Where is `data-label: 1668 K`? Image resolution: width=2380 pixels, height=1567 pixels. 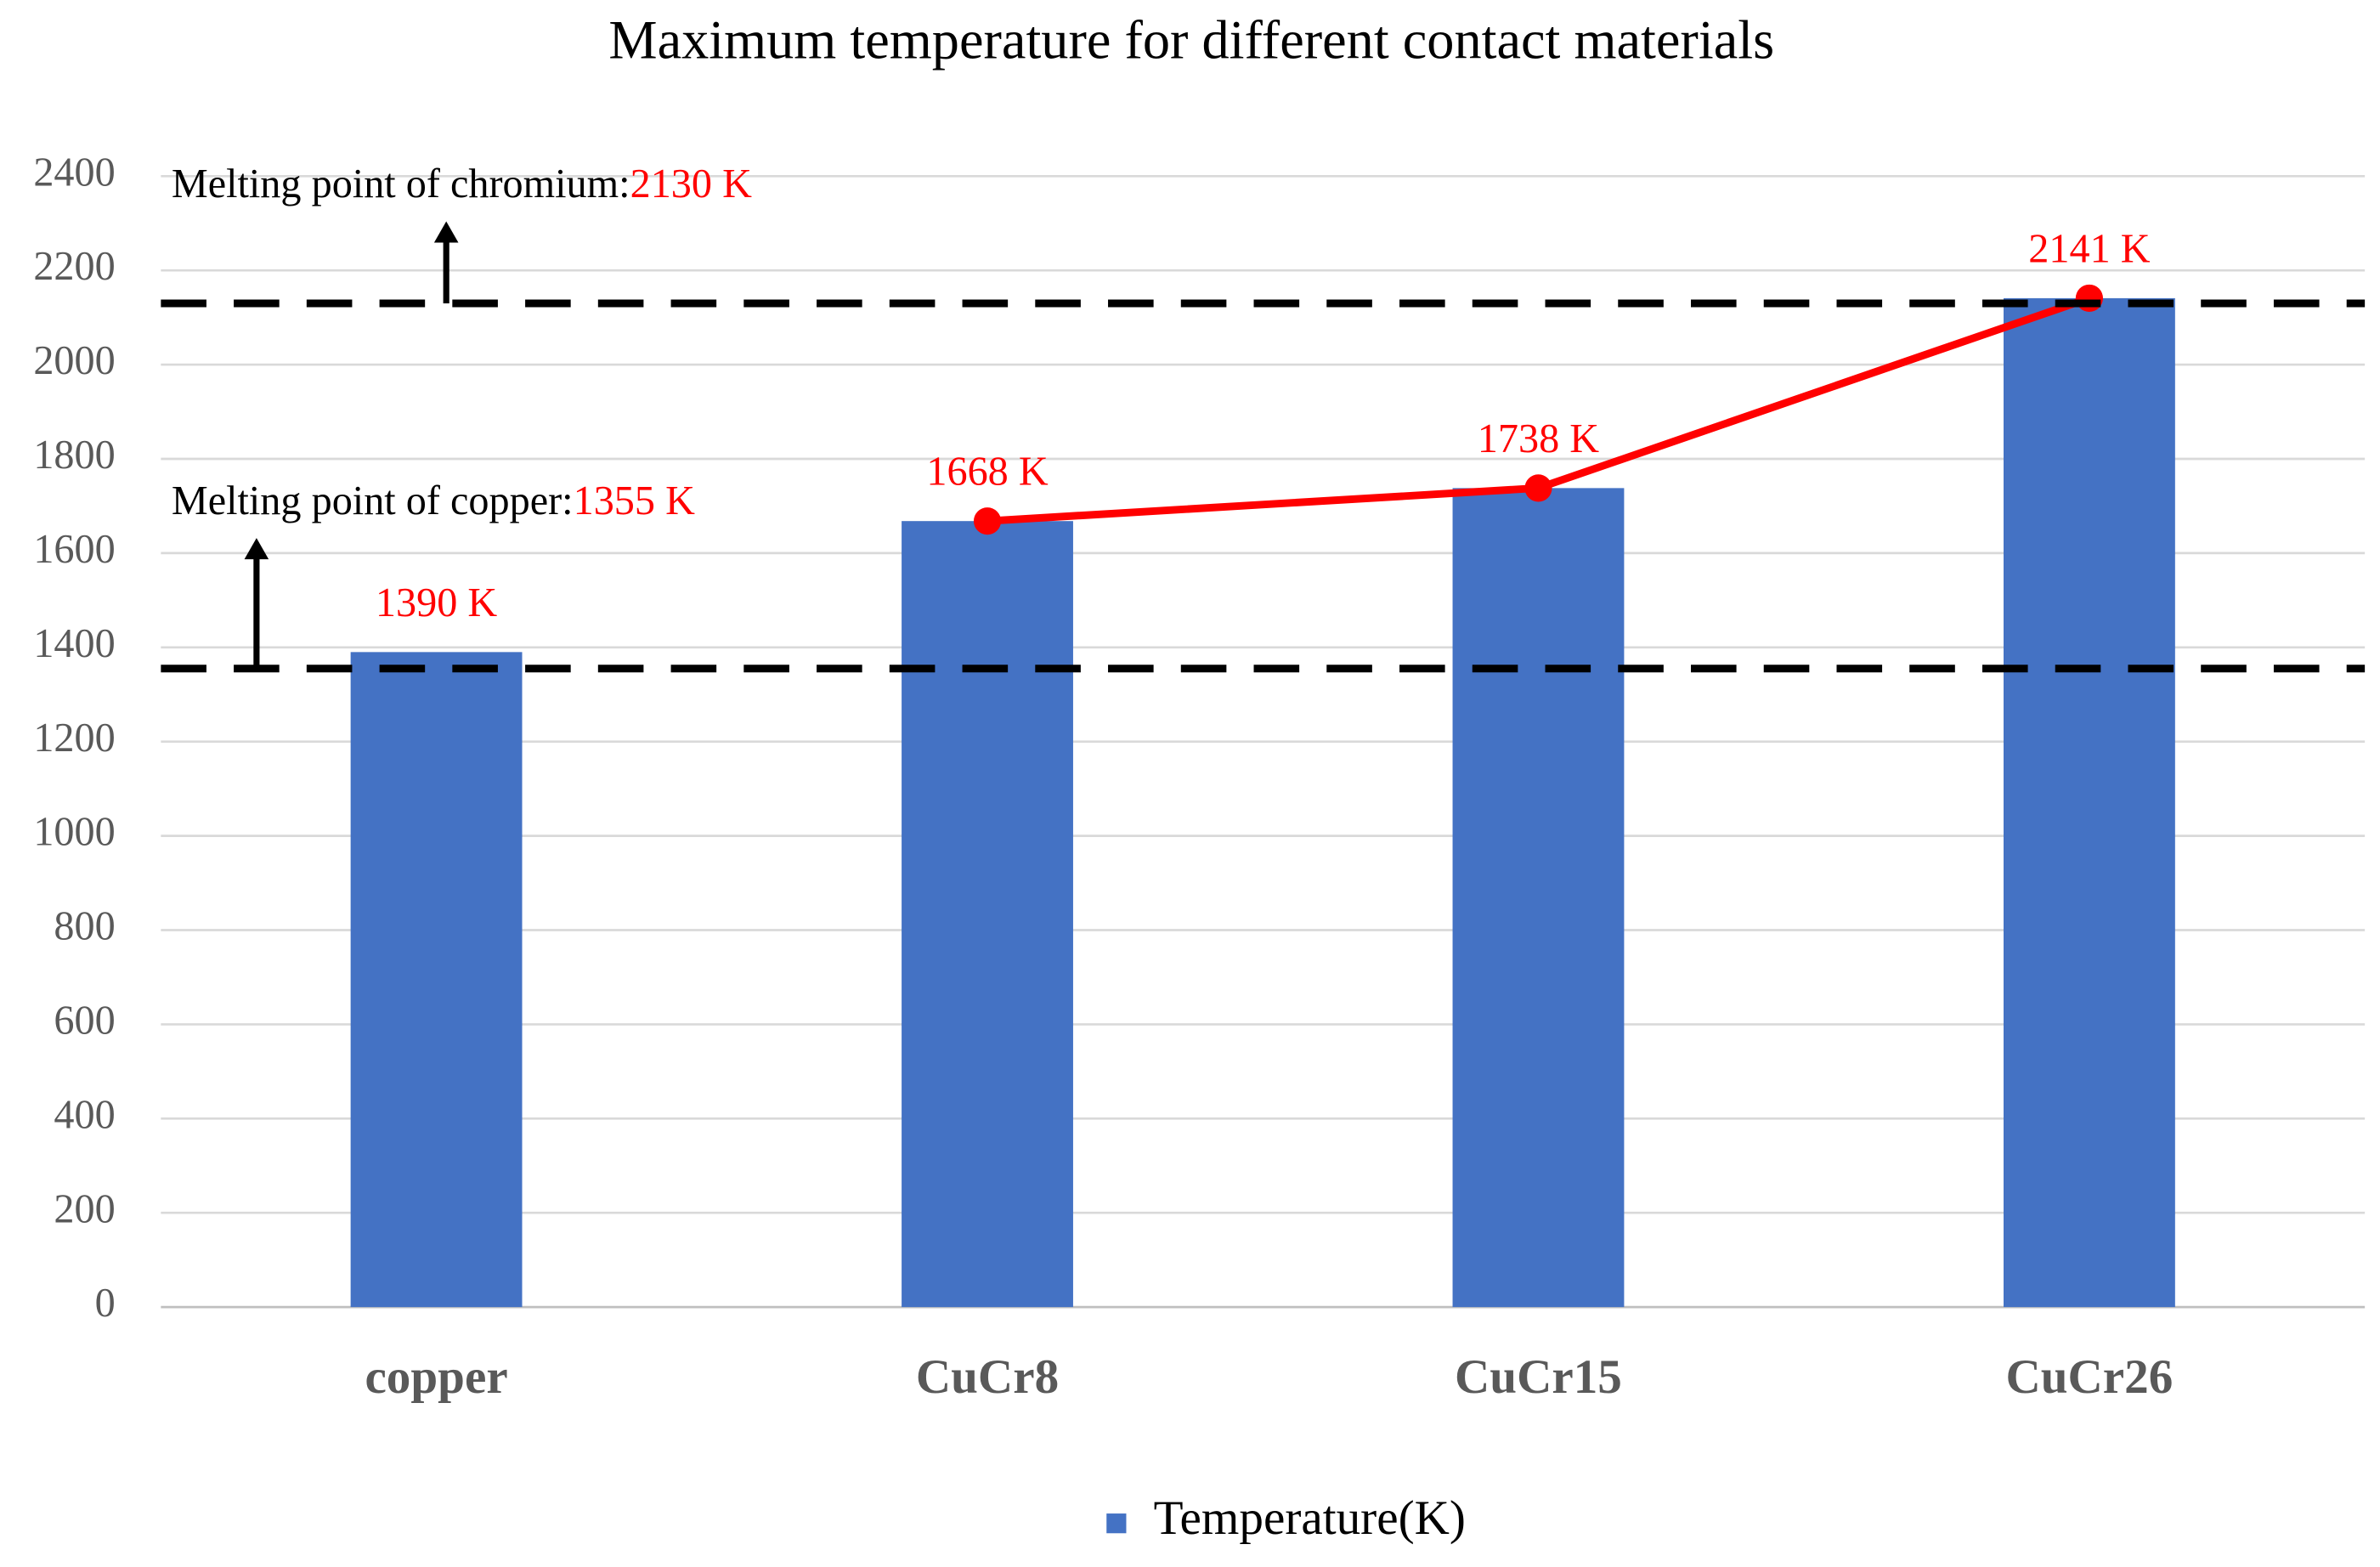 data-label: 1668 K is located at coordinates (987, 472).